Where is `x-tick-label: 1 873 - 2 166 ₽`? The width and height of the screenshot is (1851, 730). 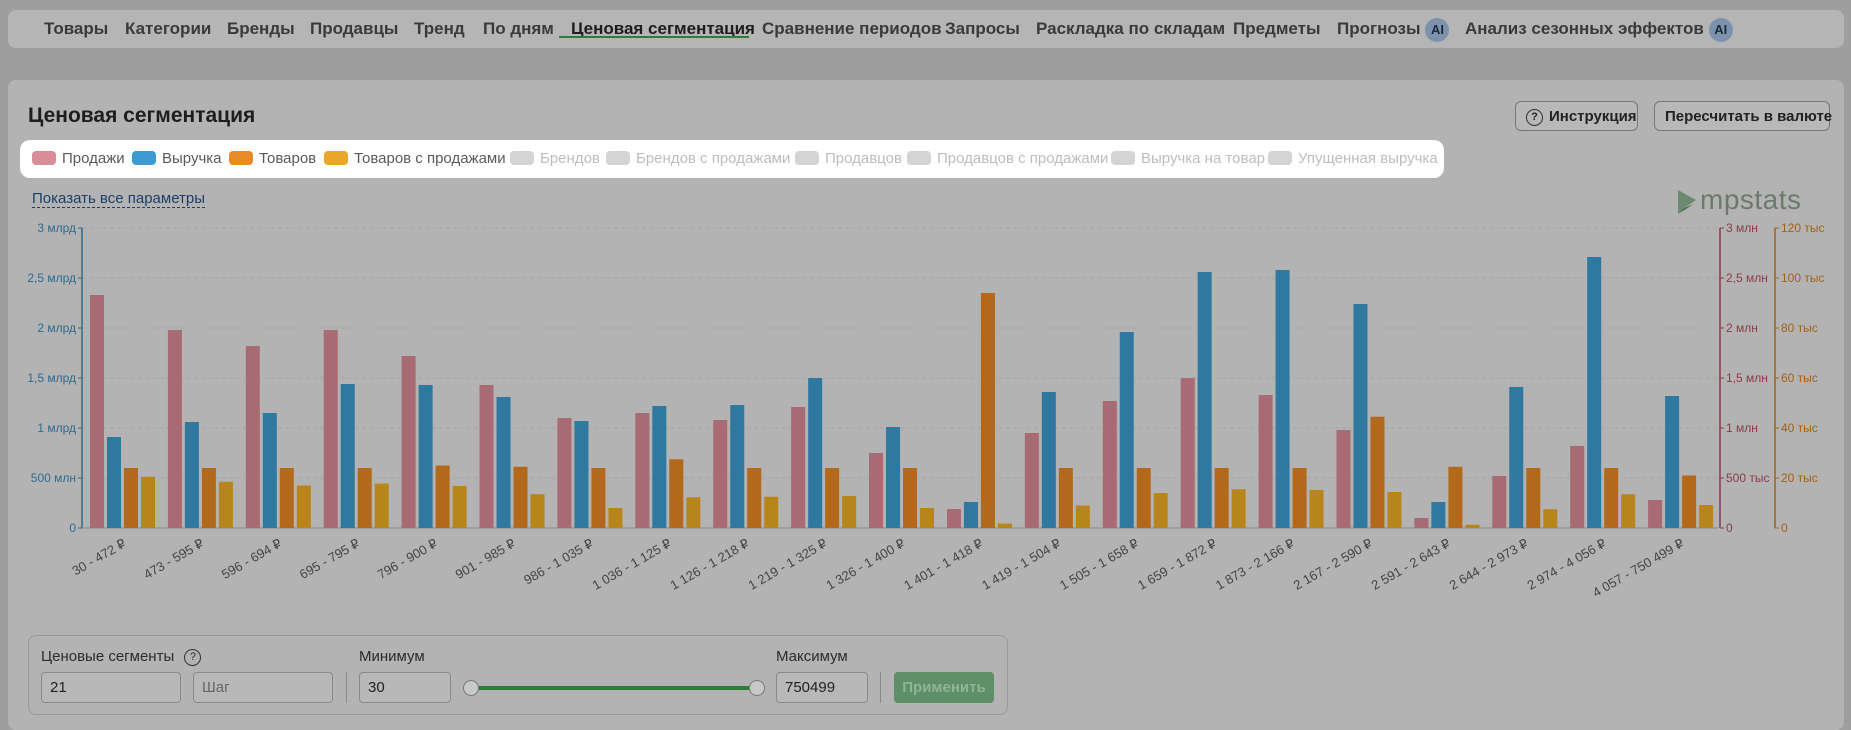 x-tick-label: 1 873 - 2 166 ₽ is located at coordinates (1255, 564).